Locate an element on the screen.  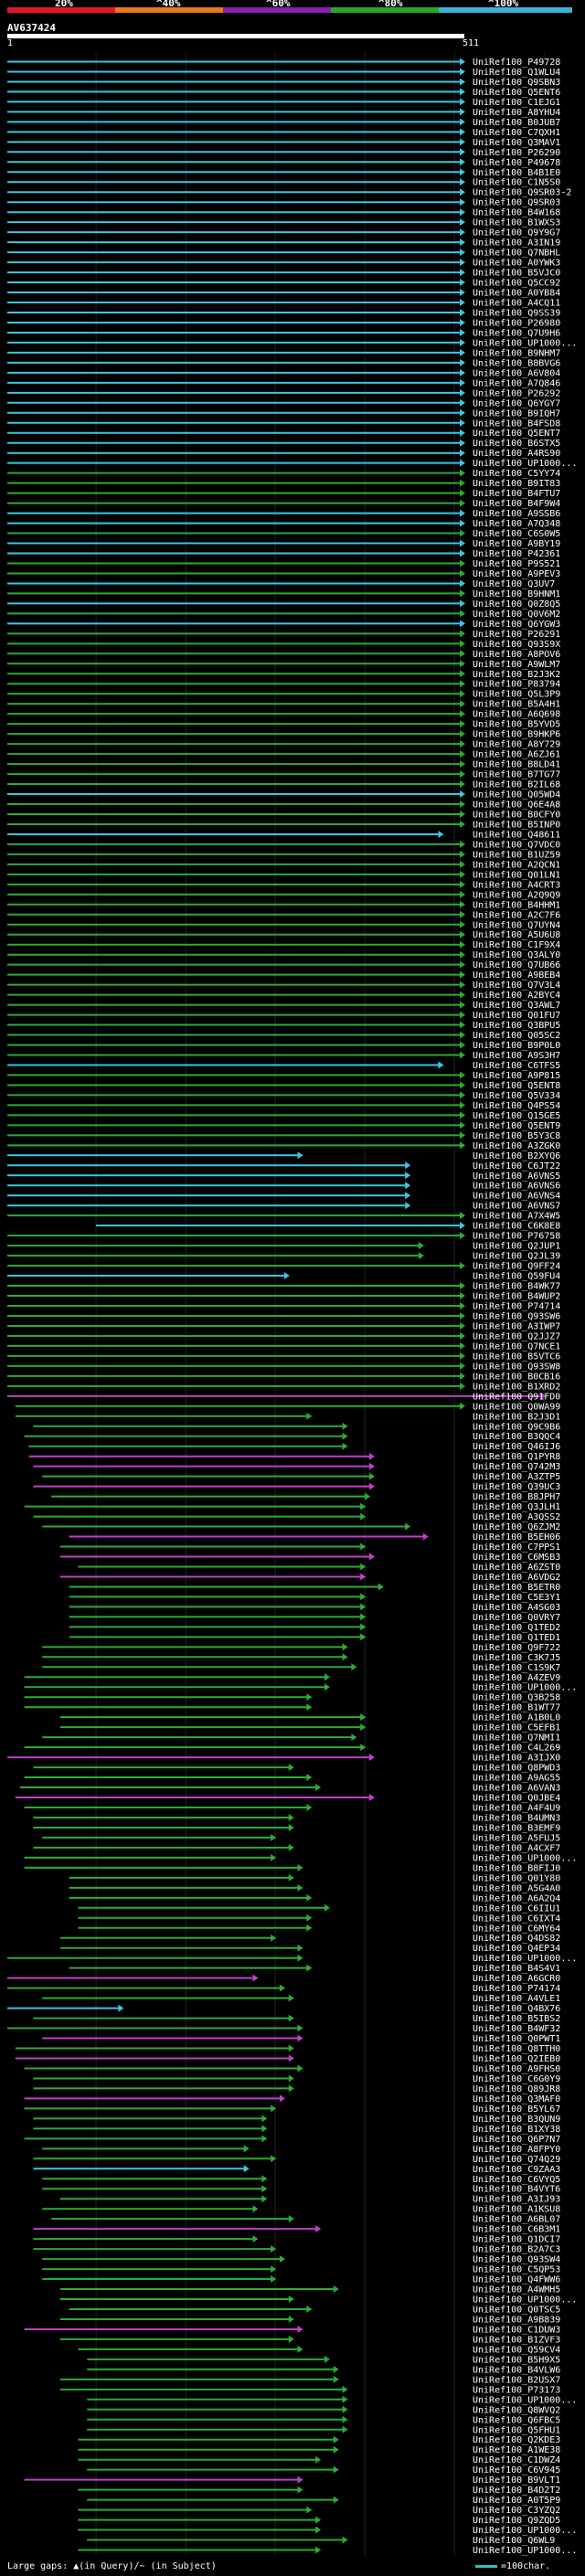
hit-label: UniRef100_A4F4U9 is located at coordinates (516, 1808).